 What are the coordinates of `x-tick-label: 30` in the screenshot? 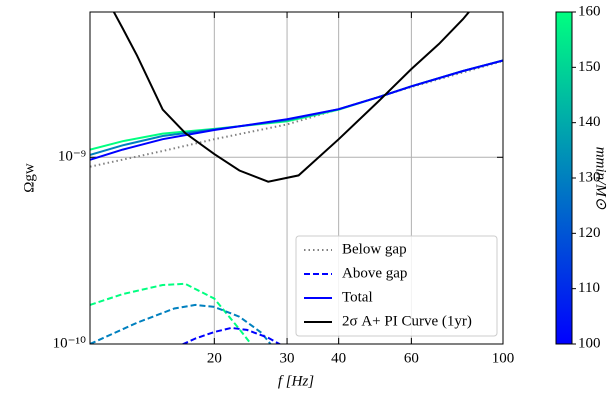 It's located at (287, 358).